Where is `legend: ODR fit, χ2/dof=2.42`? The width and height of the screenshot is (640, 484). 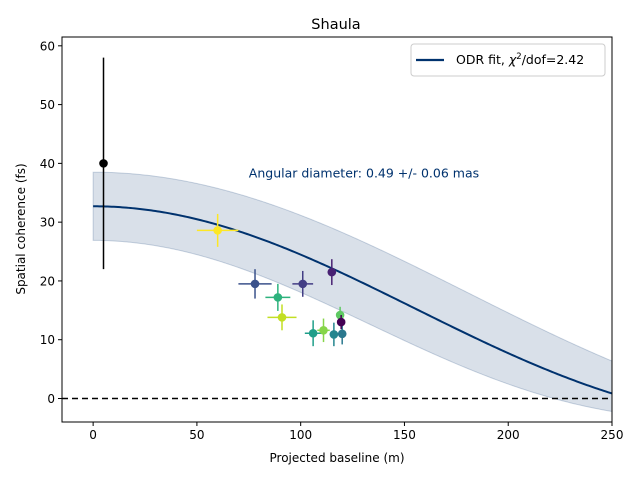 legend: ODR fit, χ2/dof=2.42 is located at coordinates (508, 60).